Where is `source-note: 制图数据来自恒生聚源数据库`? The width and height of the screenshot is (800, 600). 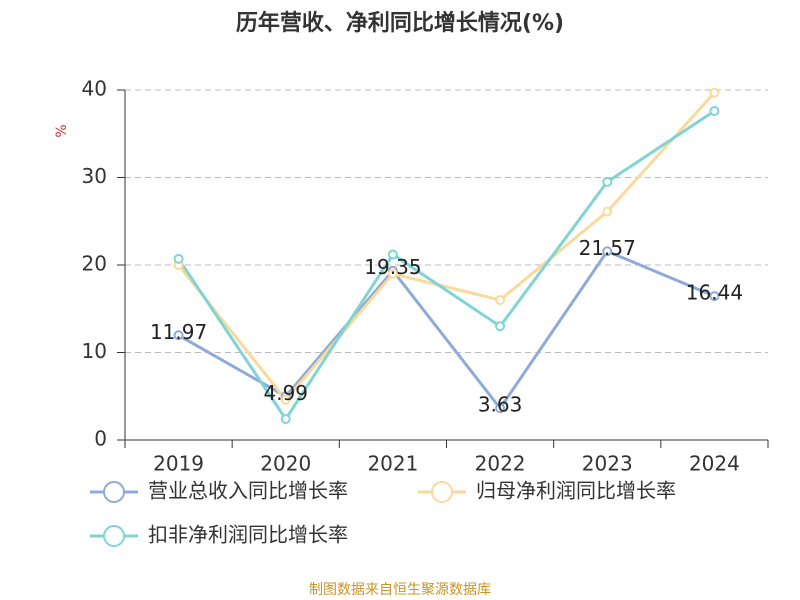
source-note: 制图数据来自恒生聚源数据库 is located at coordinates (400, 590).